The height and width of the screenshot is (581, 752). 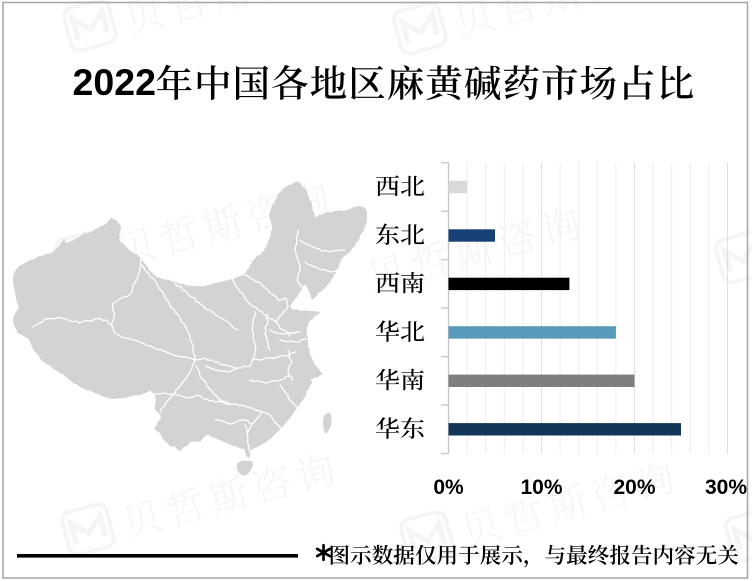 I want to click on svg-text: 0%, so click(x=448, y=487).